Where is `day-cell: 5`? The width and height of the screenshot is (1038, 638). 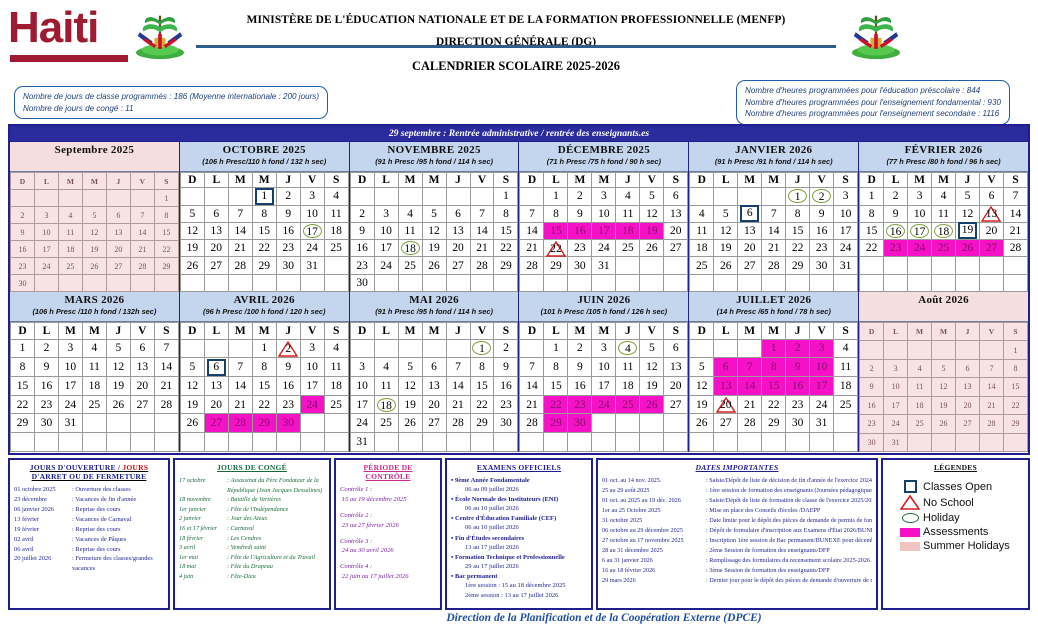 day-cell: 5 is located at coordinates (702, 367).